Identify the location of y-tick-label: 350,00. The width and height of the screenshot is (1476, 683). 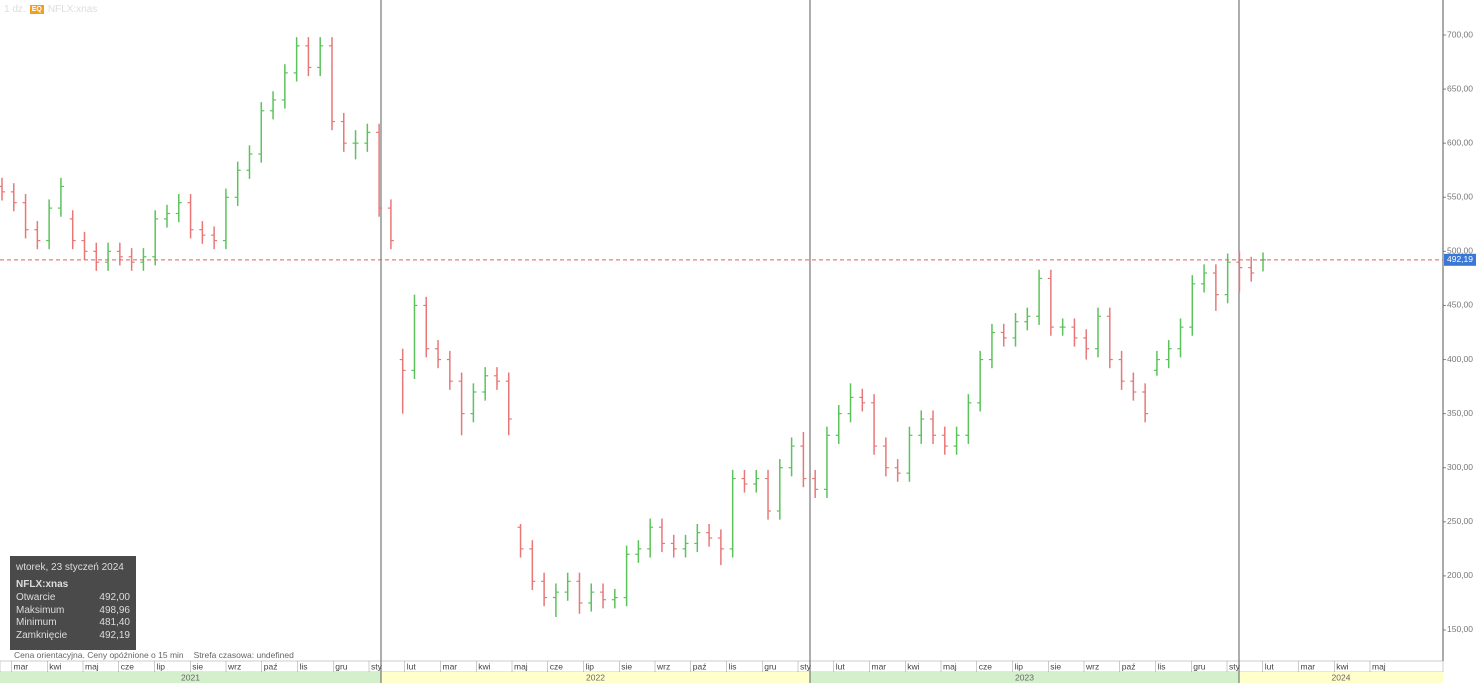
(1460, 413).